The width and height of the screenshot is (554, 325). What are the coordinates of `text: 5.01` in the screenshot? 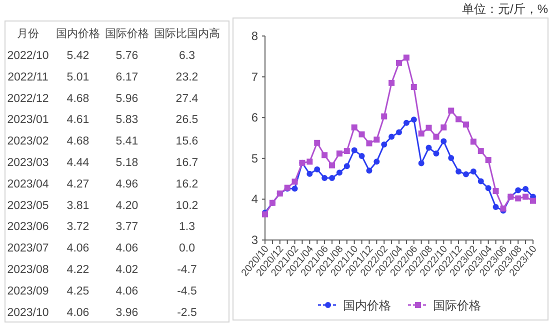 It's located at (78, 77).